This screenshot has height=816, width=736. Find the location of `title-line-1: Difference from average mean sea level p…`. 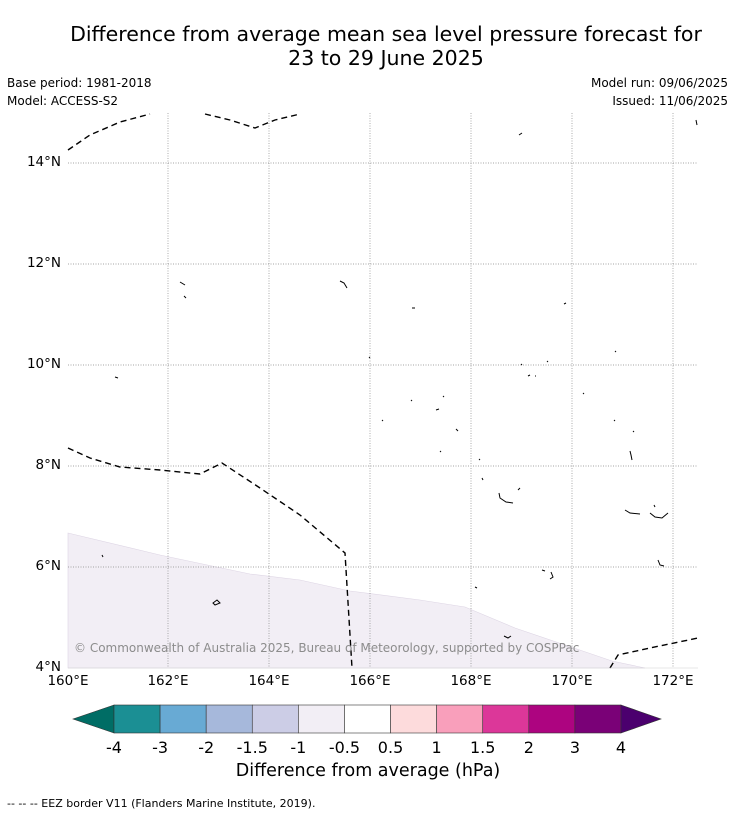

title-line-1: Difference from average mean sea level p… is located at coordinates (386, 34).